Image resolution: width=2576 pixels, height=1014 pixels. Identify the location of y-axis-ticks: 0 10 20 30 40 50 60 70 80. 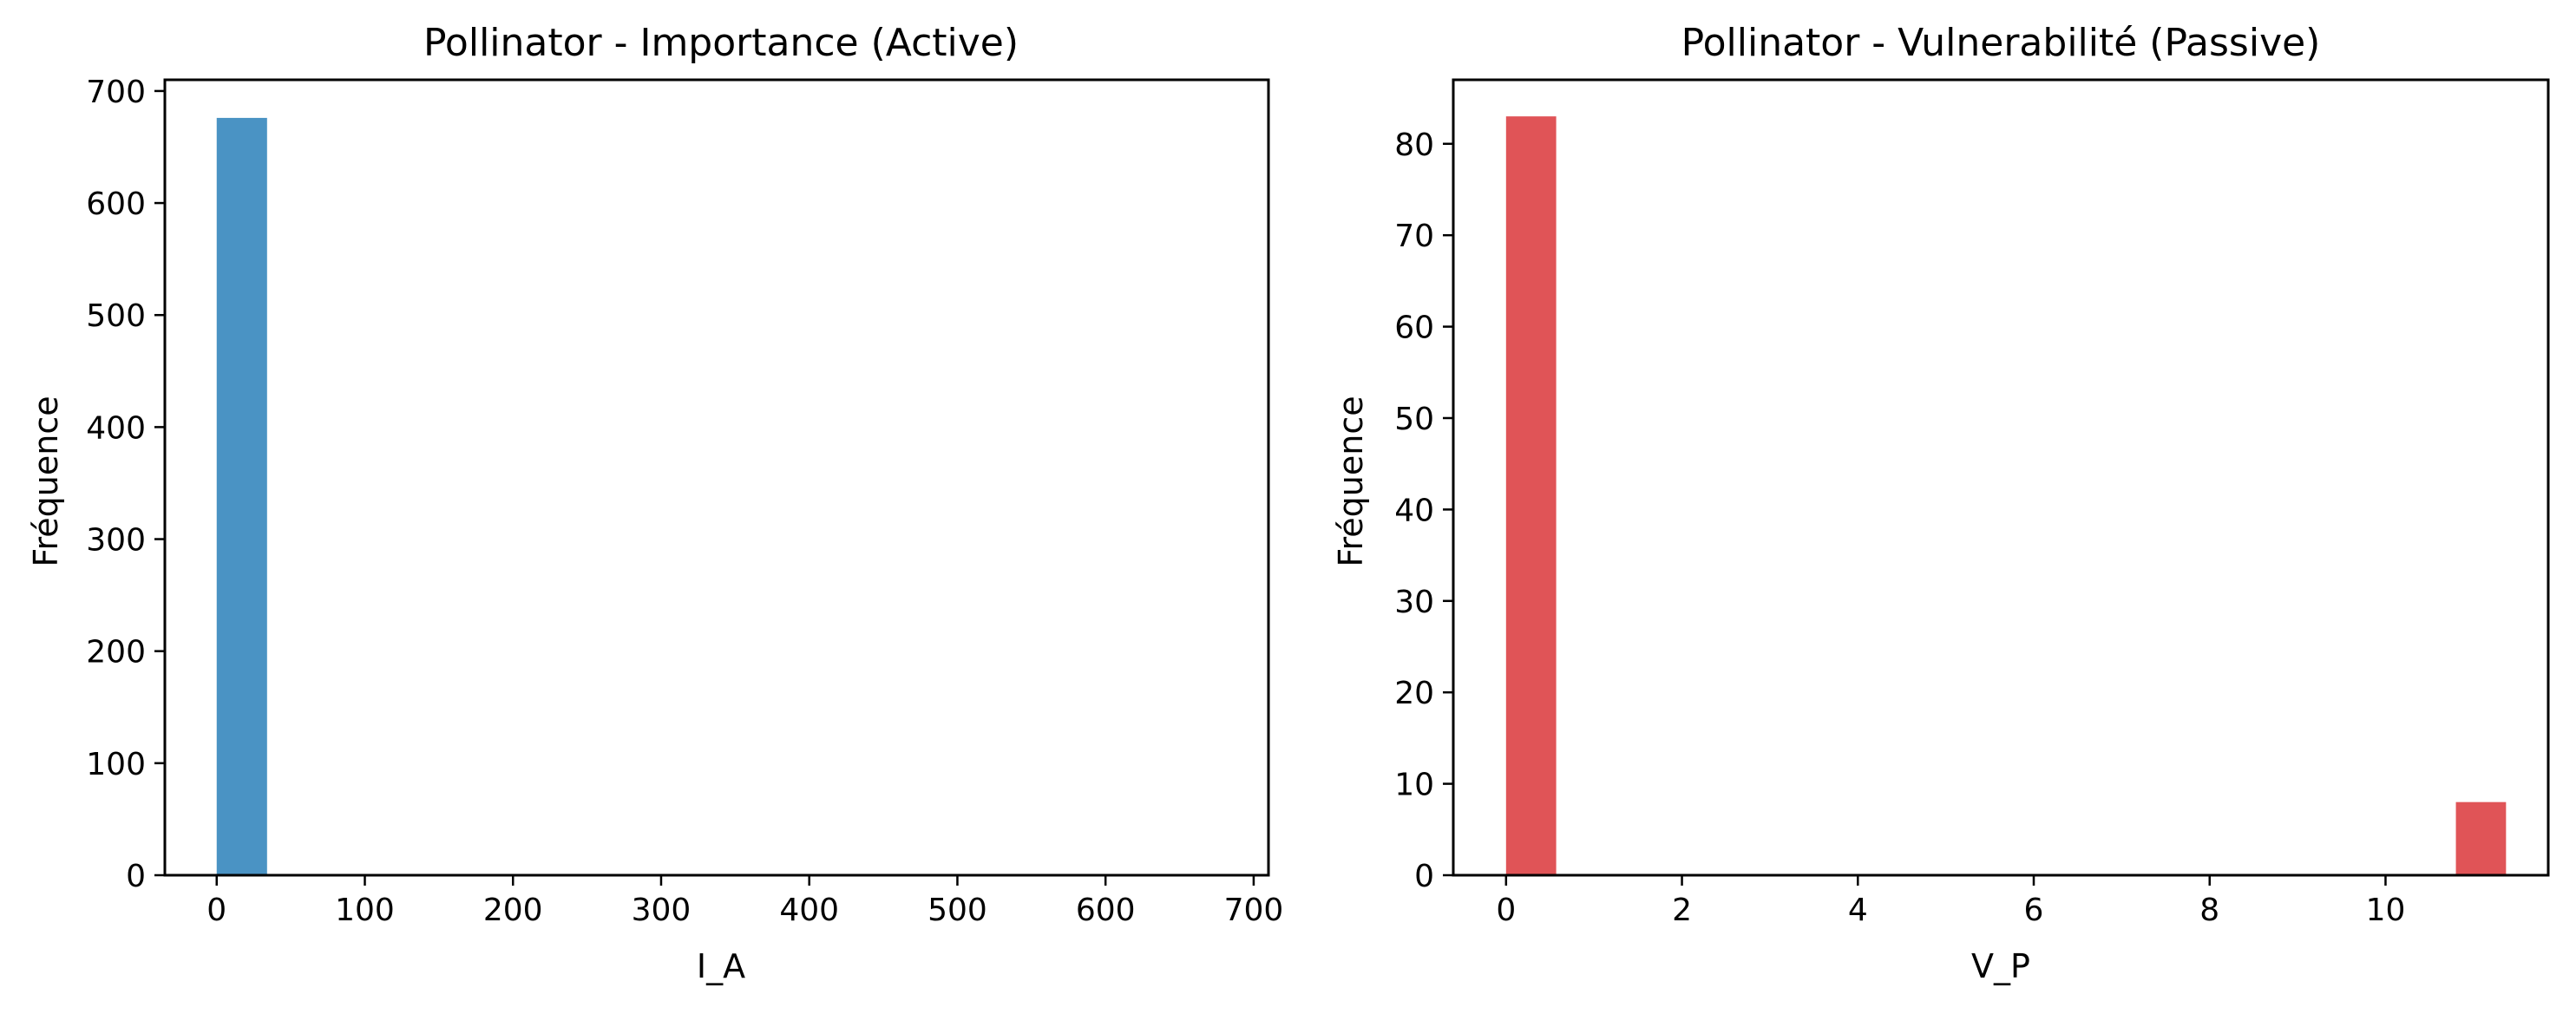
(1423, 511).